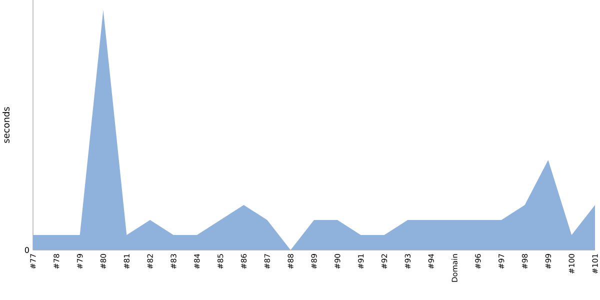  I want to click on y-axis-title: seconds, so click(6, 125).